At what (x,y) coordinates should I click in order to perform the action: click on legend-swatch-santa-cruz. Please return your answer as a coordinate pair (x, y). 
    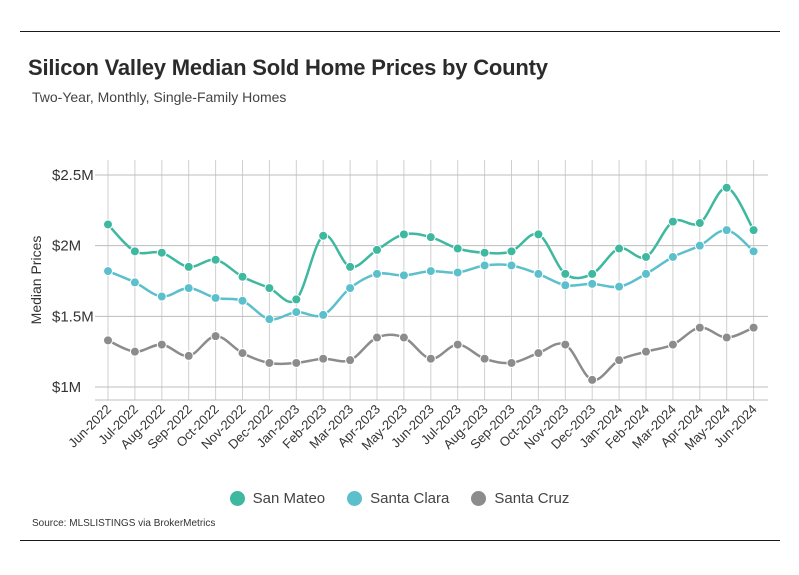
    Looking at the image, I should click on (479, 498).